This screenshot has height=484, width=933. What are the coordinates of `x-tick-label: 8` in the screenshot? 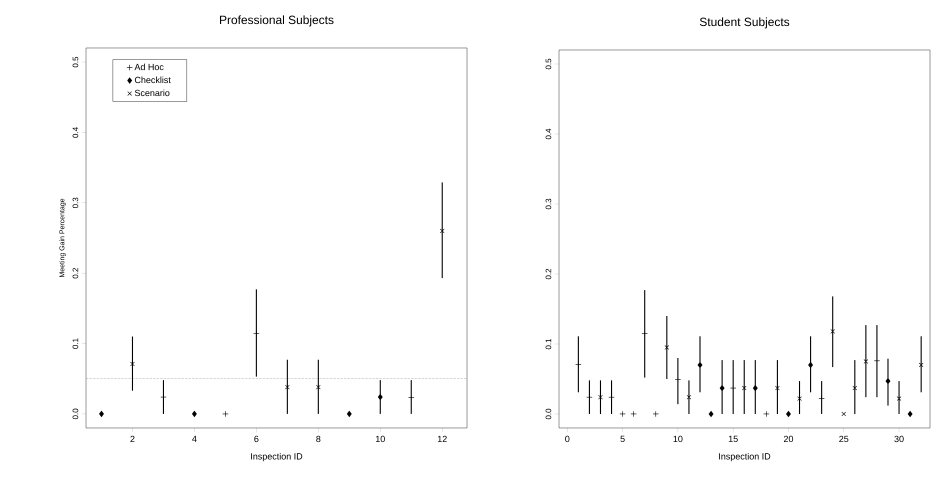 It's located at (318, 439).